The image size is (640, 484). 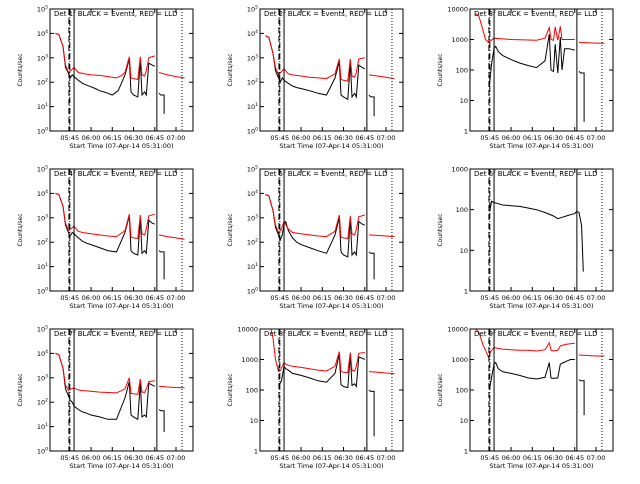 What do you see at coordinates (457, 10) in the screenshot?
I see `y-tick-label: 10000` at bounding box center [457, 10].